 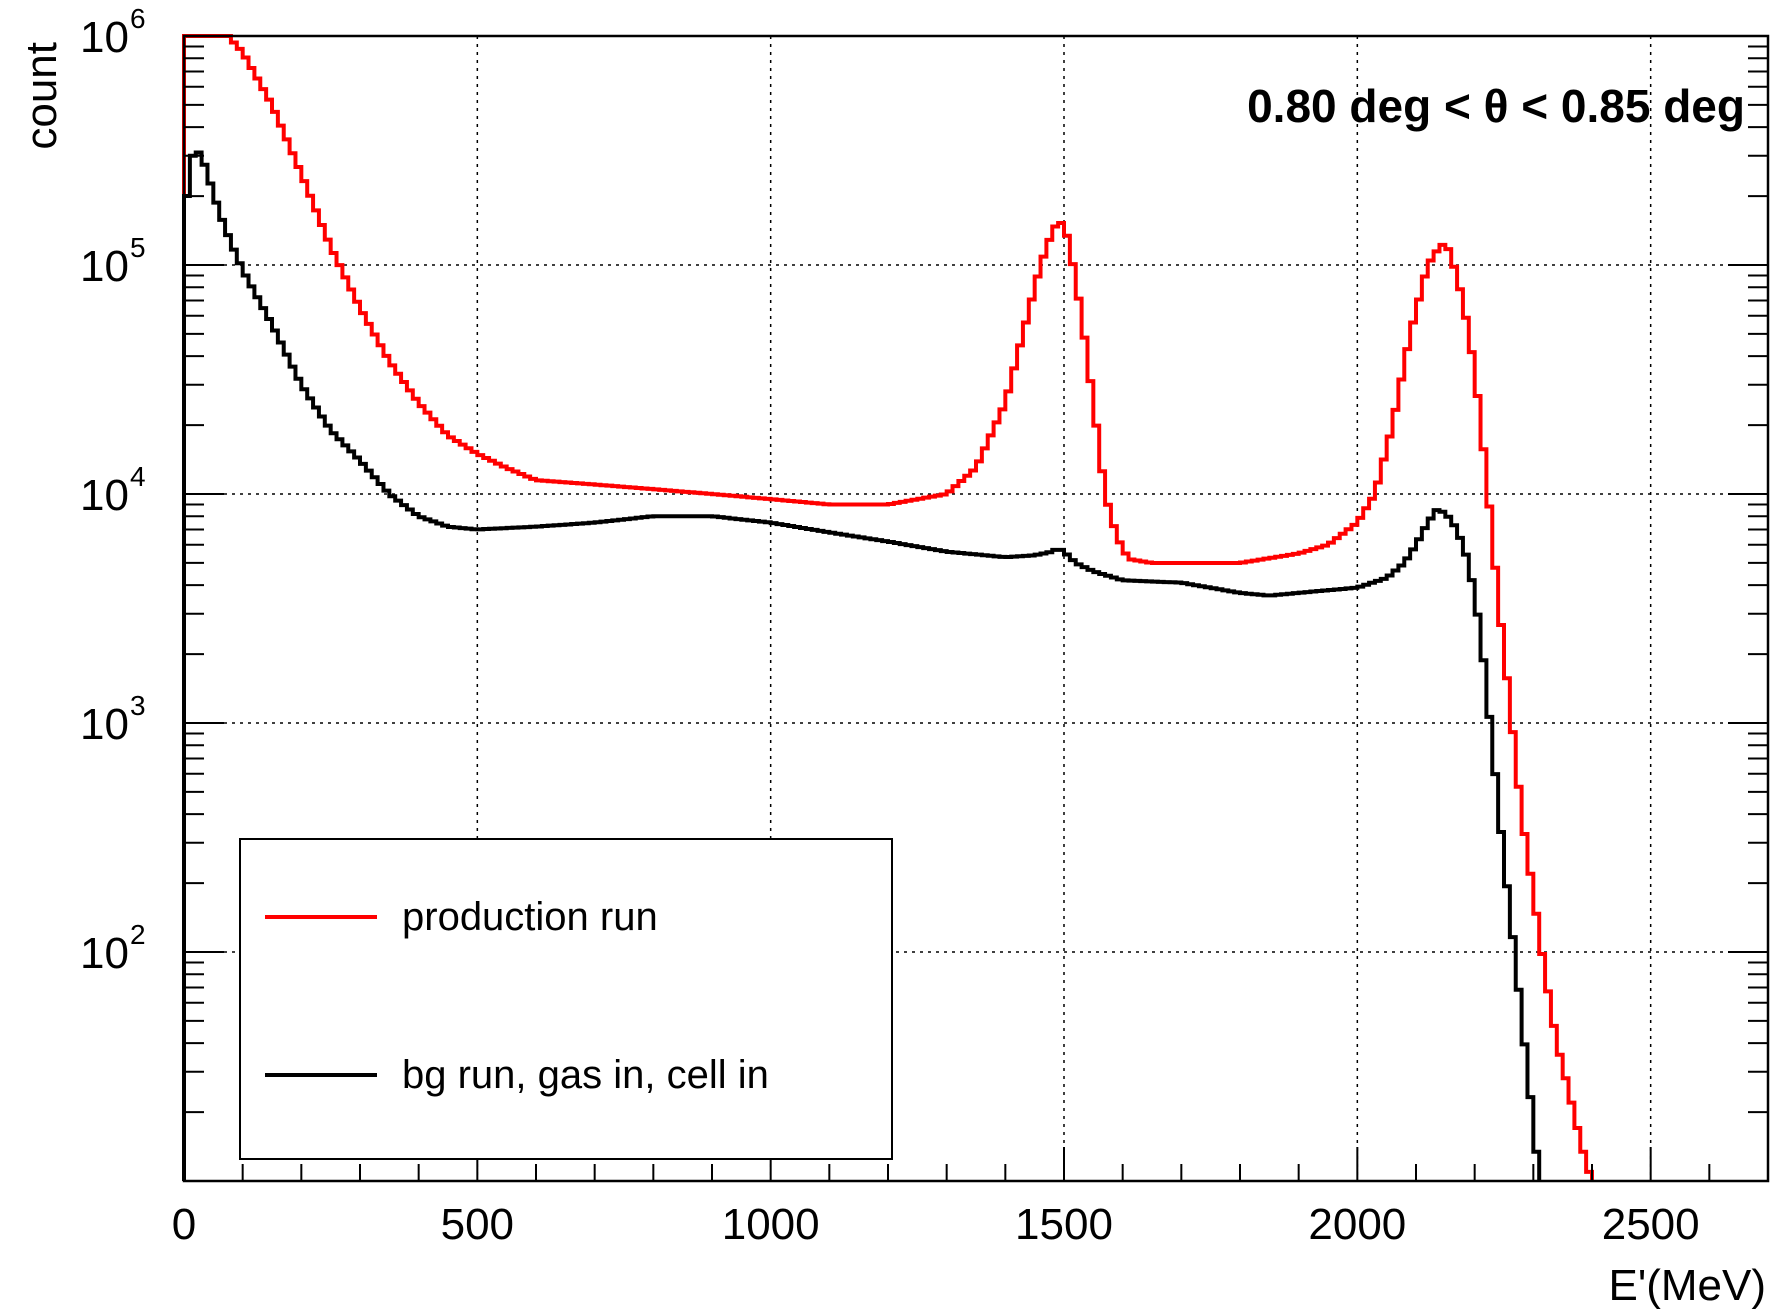 I want to click on x-tick-label: 2500, so click(x=1651, y=1224).